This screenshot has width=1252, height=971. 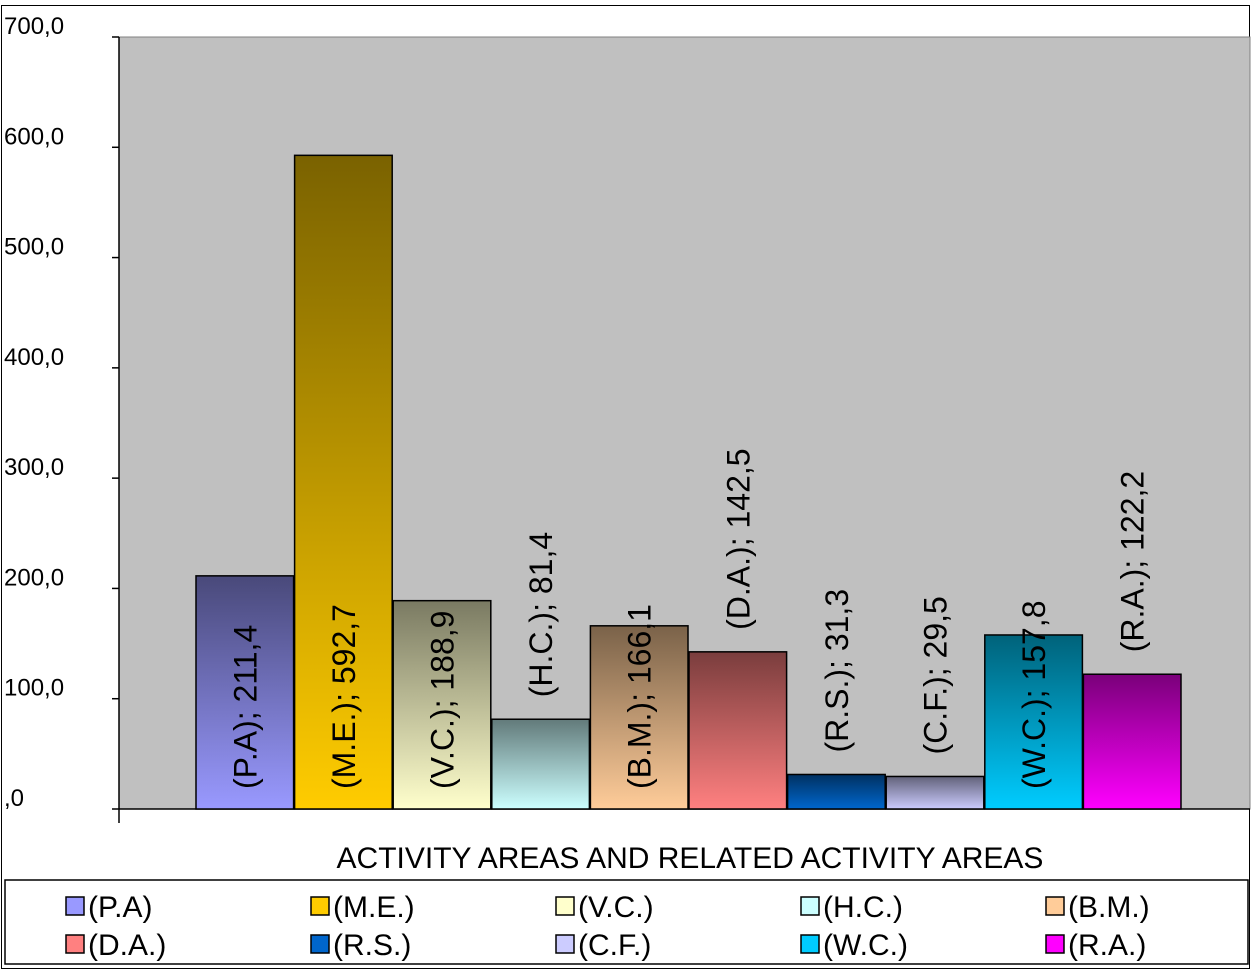 What do you see at coordinates (614, 945) in the screenshot?
I see `legend-label: (C.F.)` at bounding box center [614, 945].